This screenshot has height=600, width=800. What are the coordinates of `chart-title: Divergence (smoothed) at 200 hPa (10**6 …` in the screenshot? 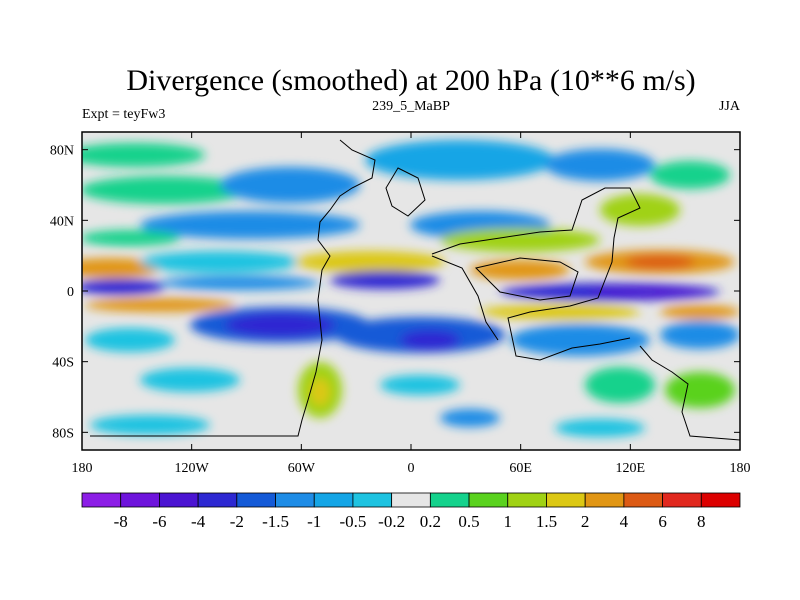 It's located at (410, 80).